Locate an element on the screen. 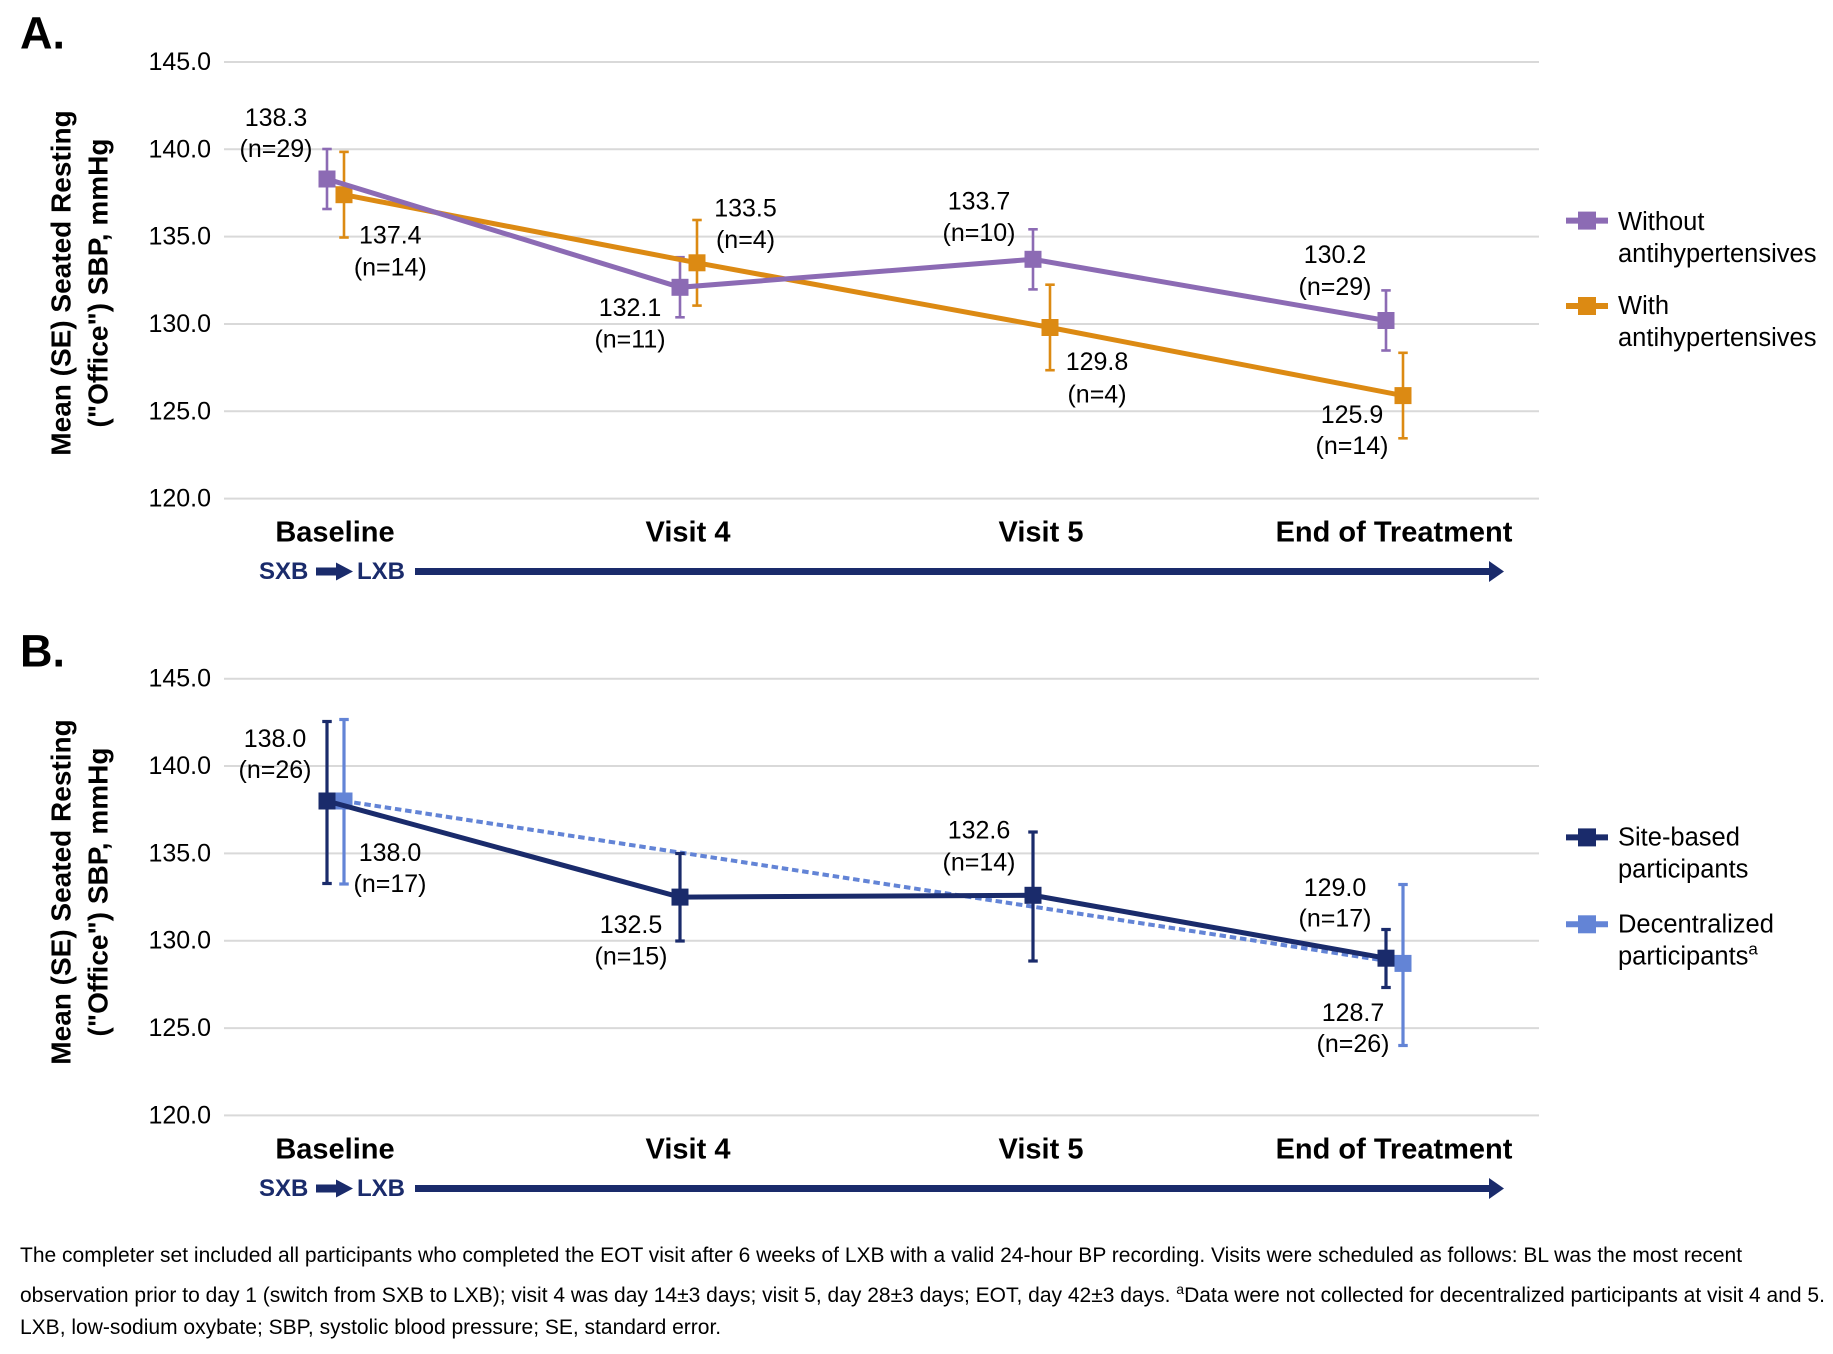 The height and width of the screenshot is (1354, 1833). svg-text: 129.0 is located at coordinates (1335, 888).